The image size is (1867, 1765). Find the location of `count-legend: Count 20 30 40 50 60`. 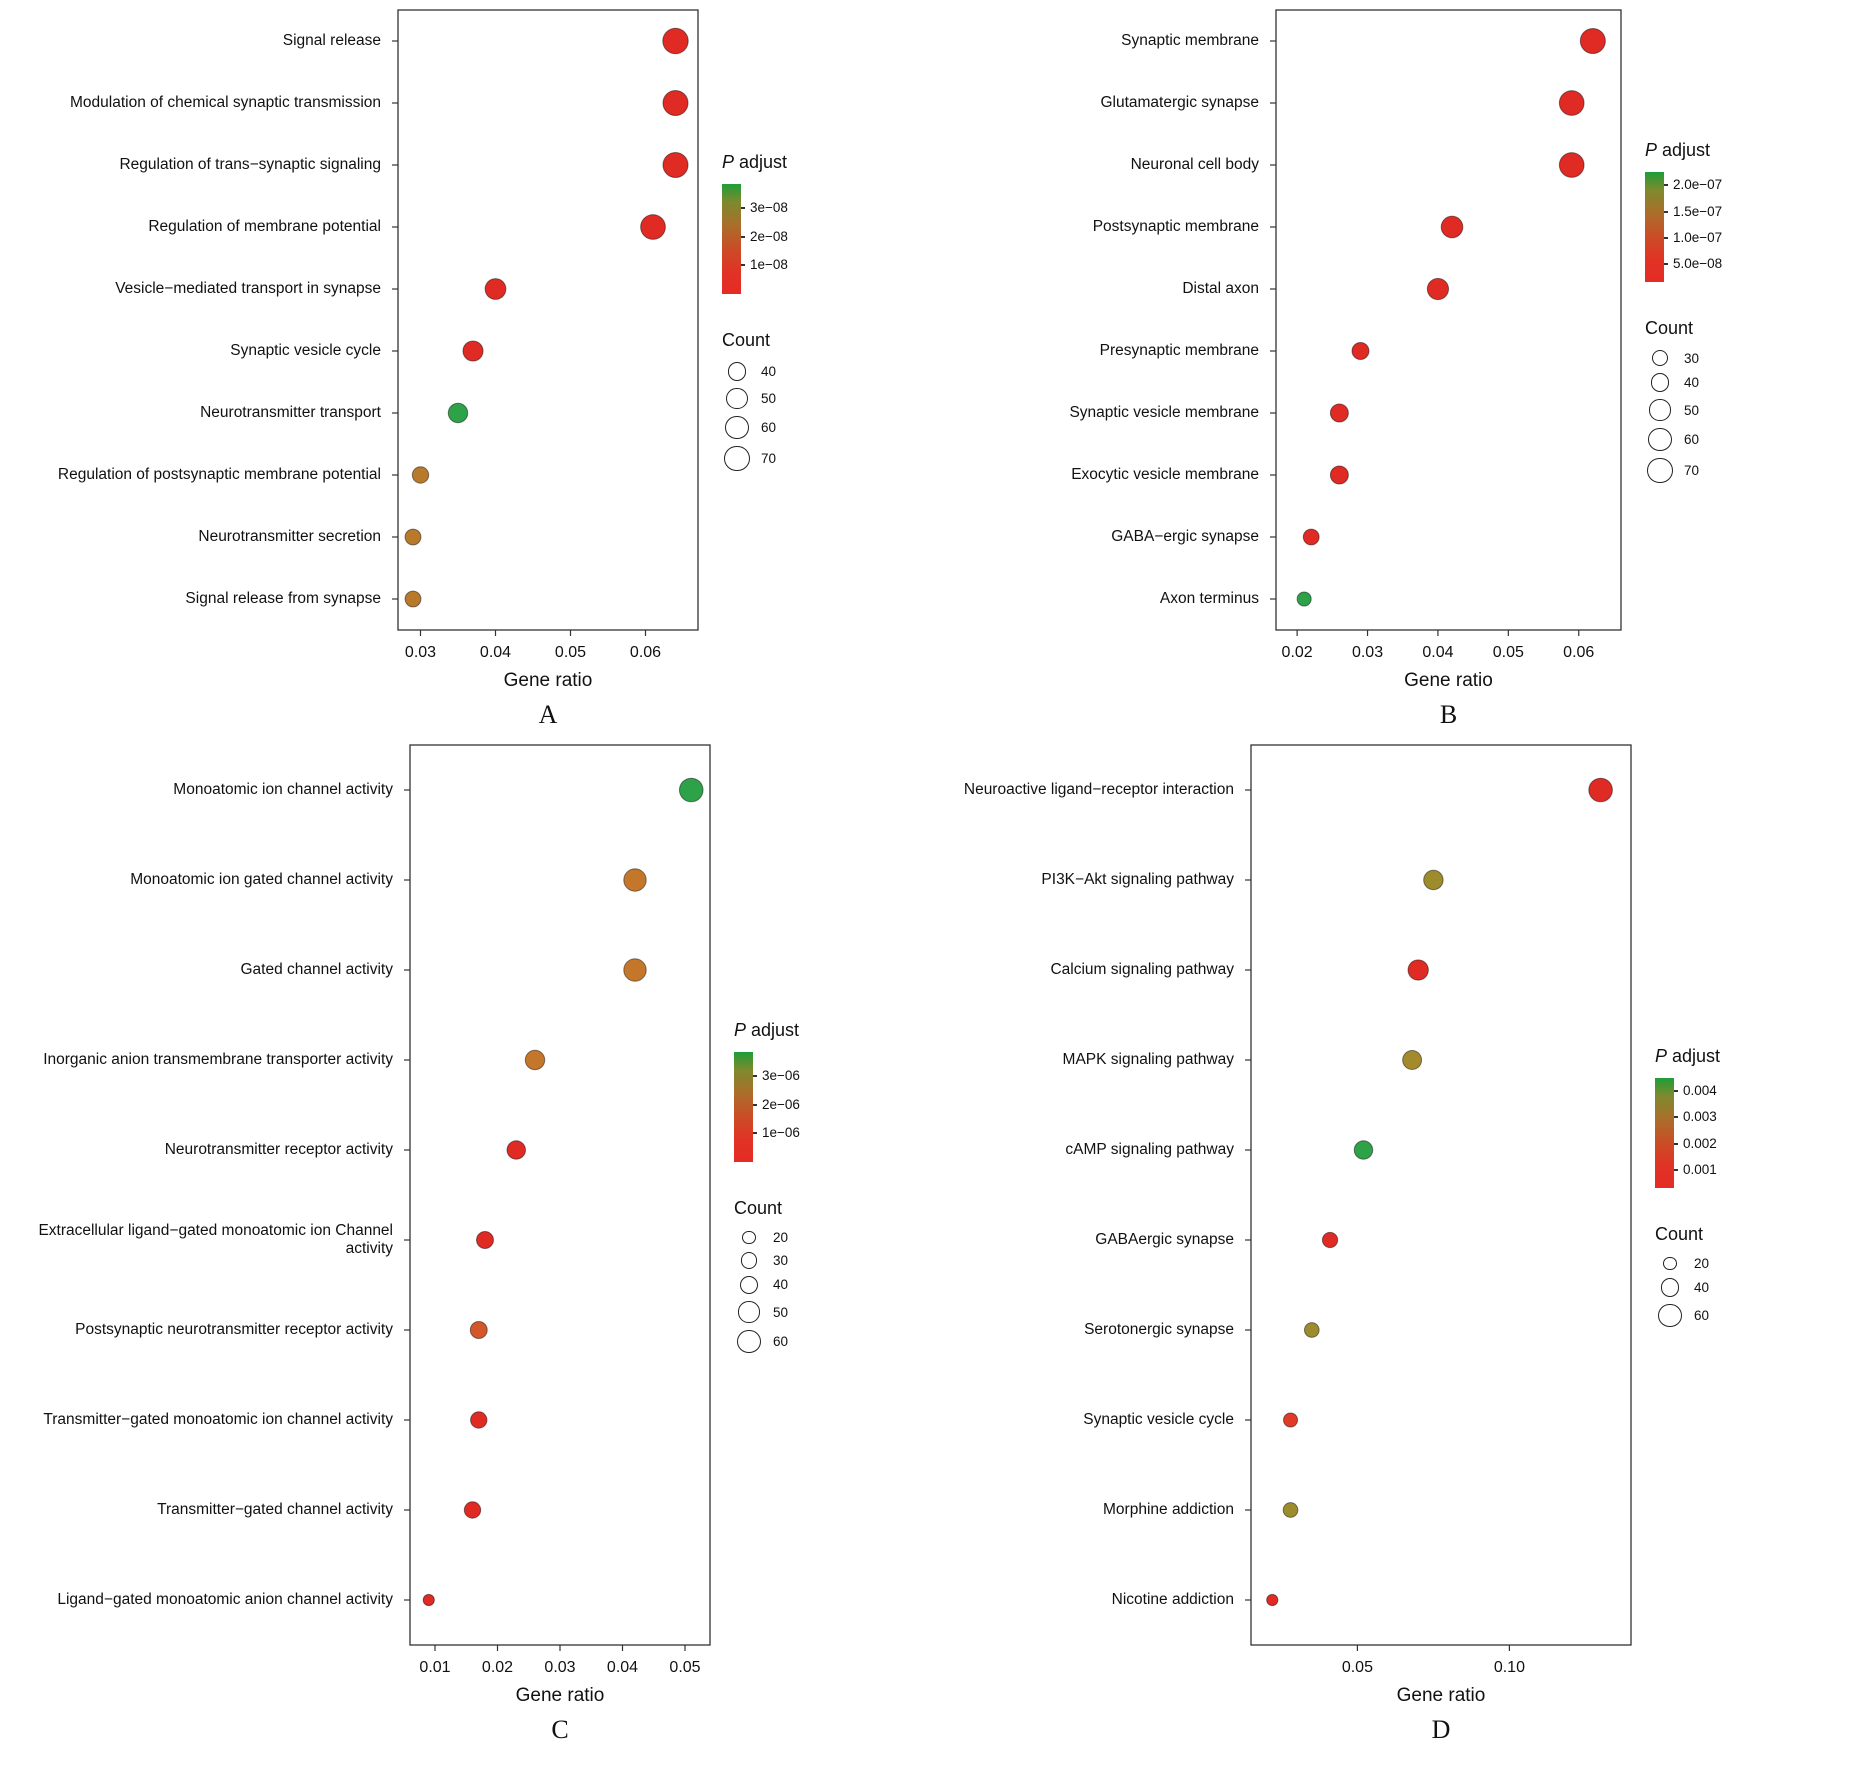

count-legend: Count 20 30 40 50 60 is located at coordinates (810, 1279).